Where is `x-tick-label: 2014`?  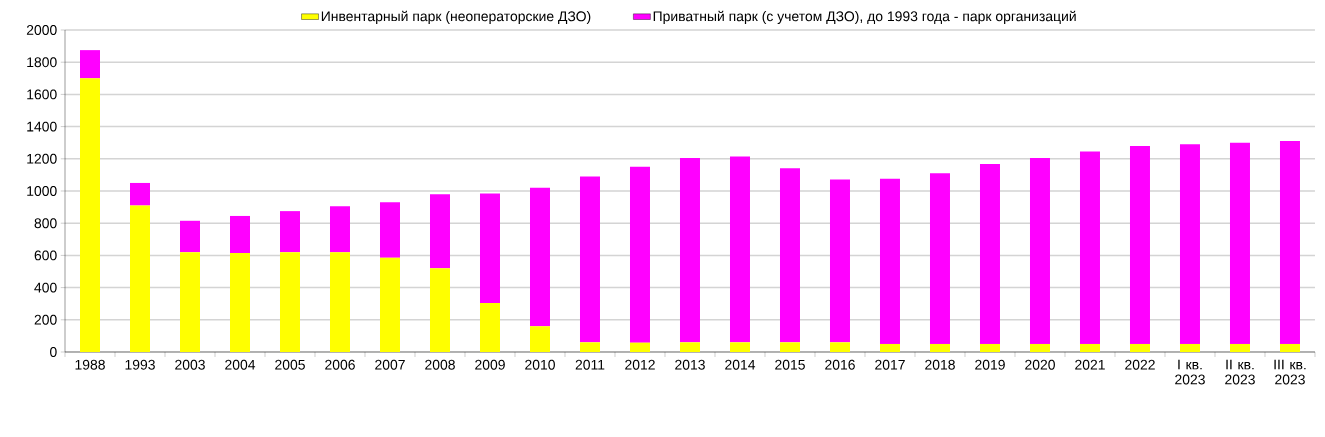 x-tick-label: 2014 is located at coordinates (740, 364).